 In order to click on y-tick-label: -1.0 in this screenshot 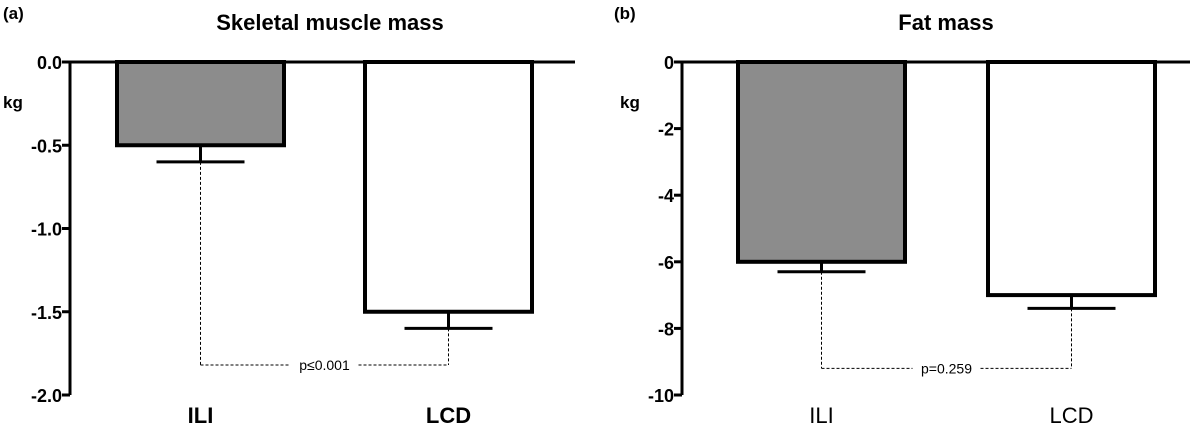, I will do `click(46, 230)`.